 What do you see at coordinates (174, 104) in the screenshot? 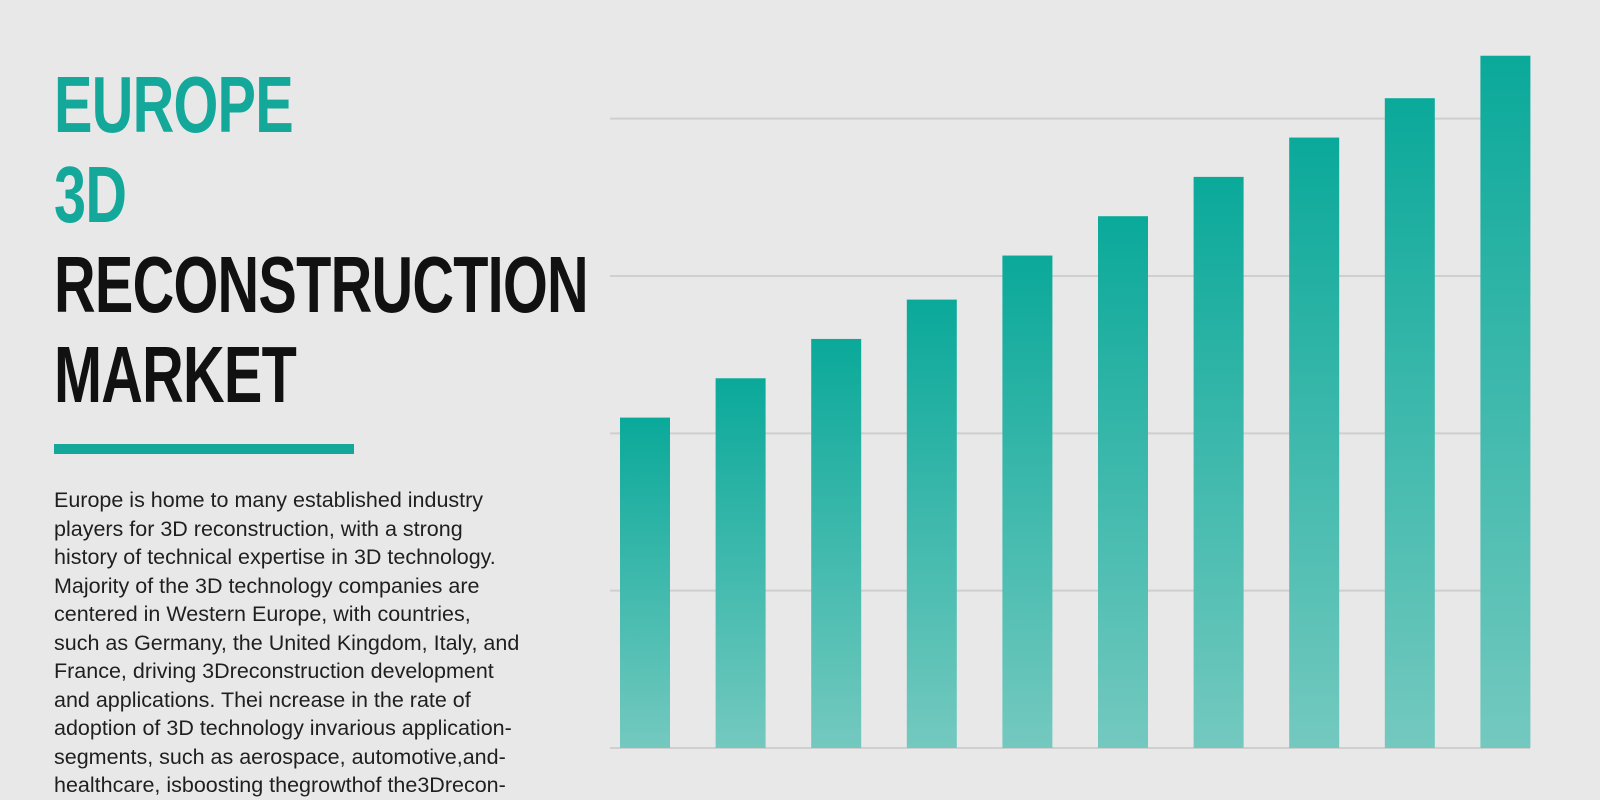
I see `title-line-europe: EUROPE` at bounding box center [174, 104].